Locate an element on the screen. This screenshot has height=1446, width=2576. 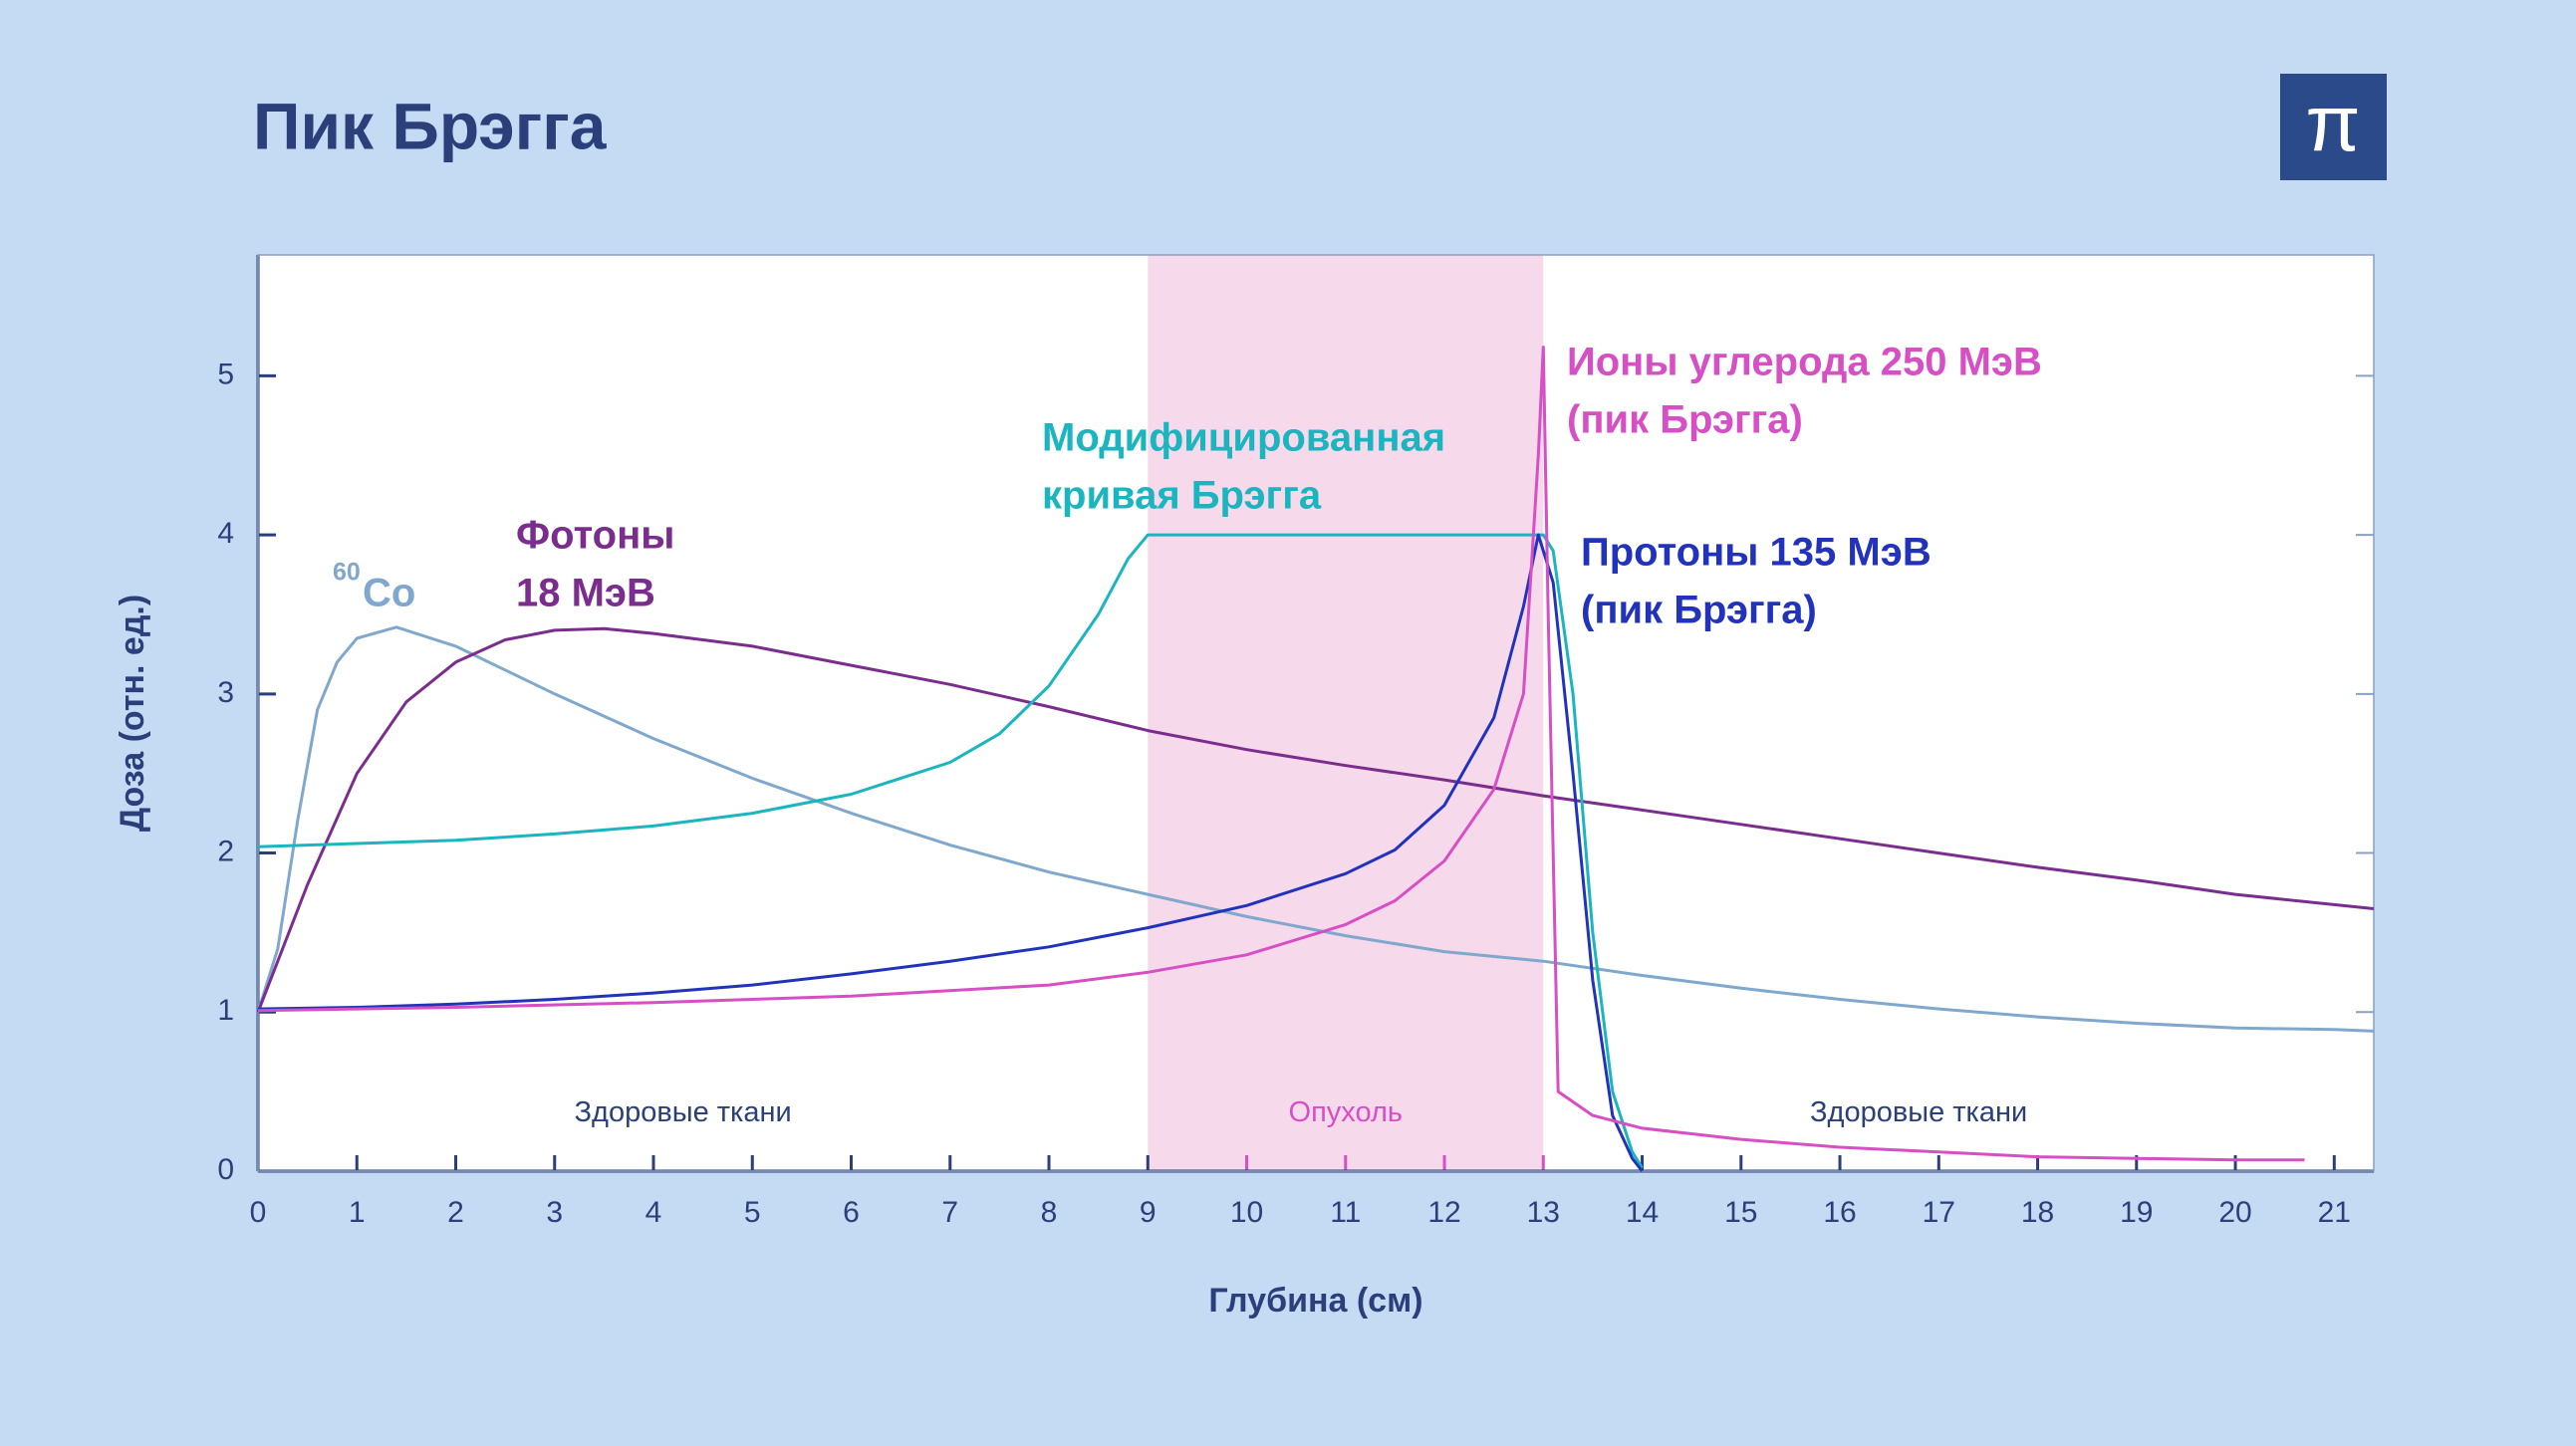
series-label: Co is located at coordinates (389, 593).